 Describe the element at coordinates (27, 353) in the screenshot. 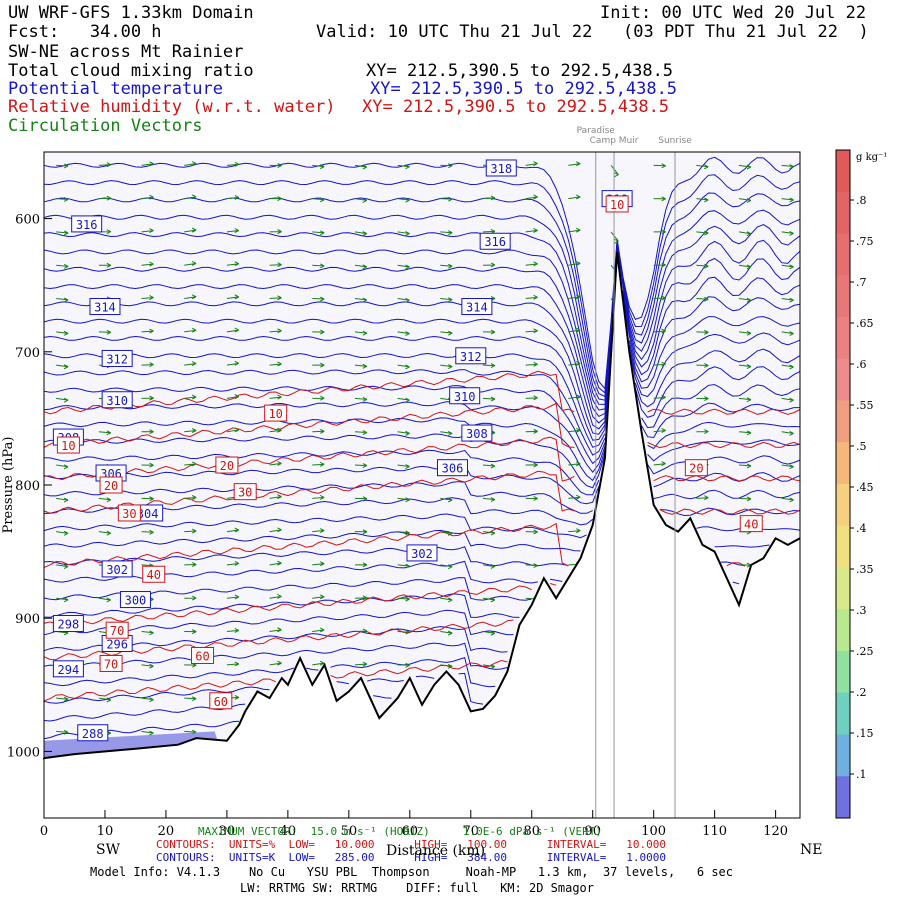

I see `y-tick-label-1: 700` at that location.